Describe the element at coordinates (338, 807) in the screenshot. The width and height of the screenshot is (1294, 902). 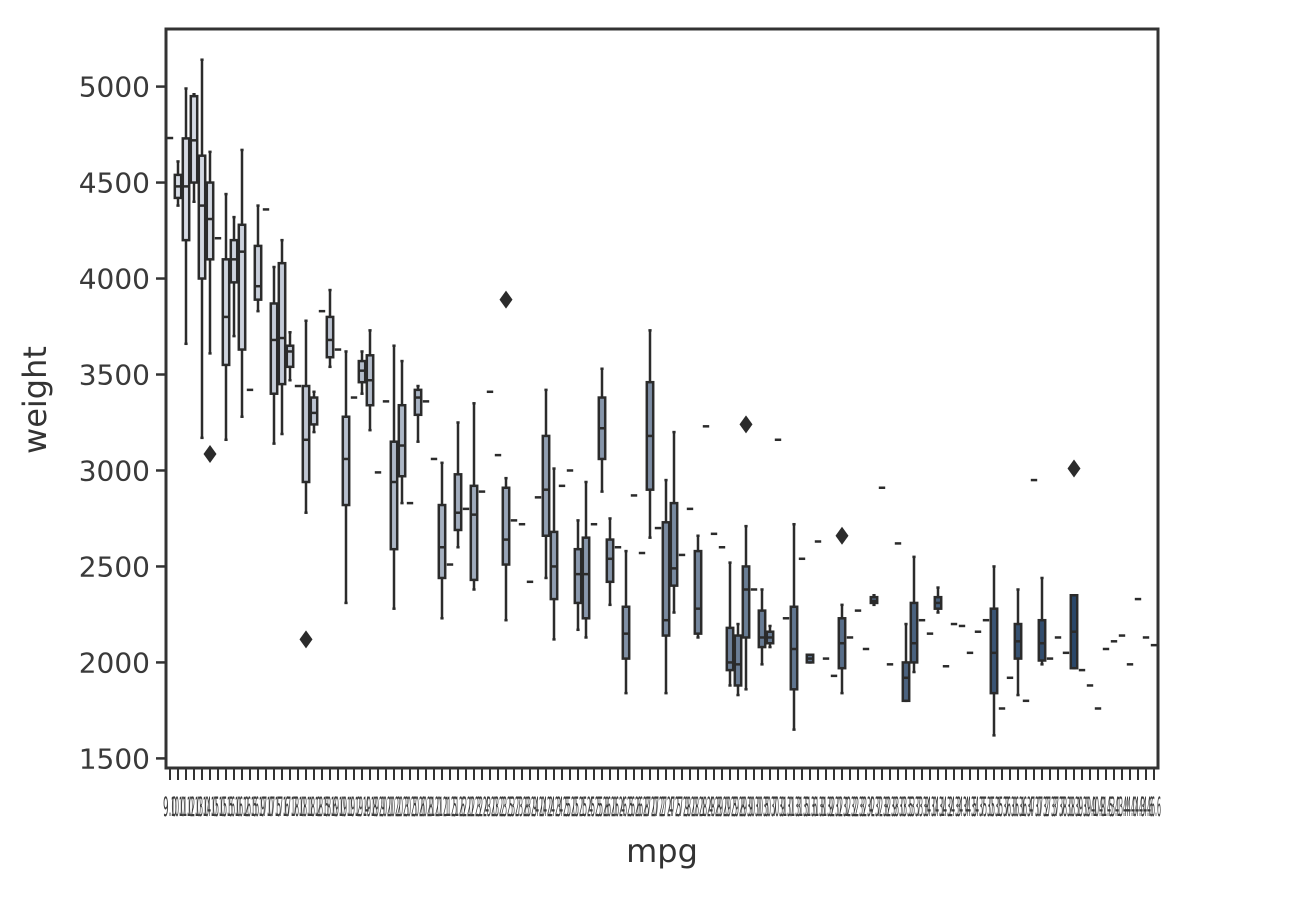
I see `x-tick-label: 19.0` at that location.